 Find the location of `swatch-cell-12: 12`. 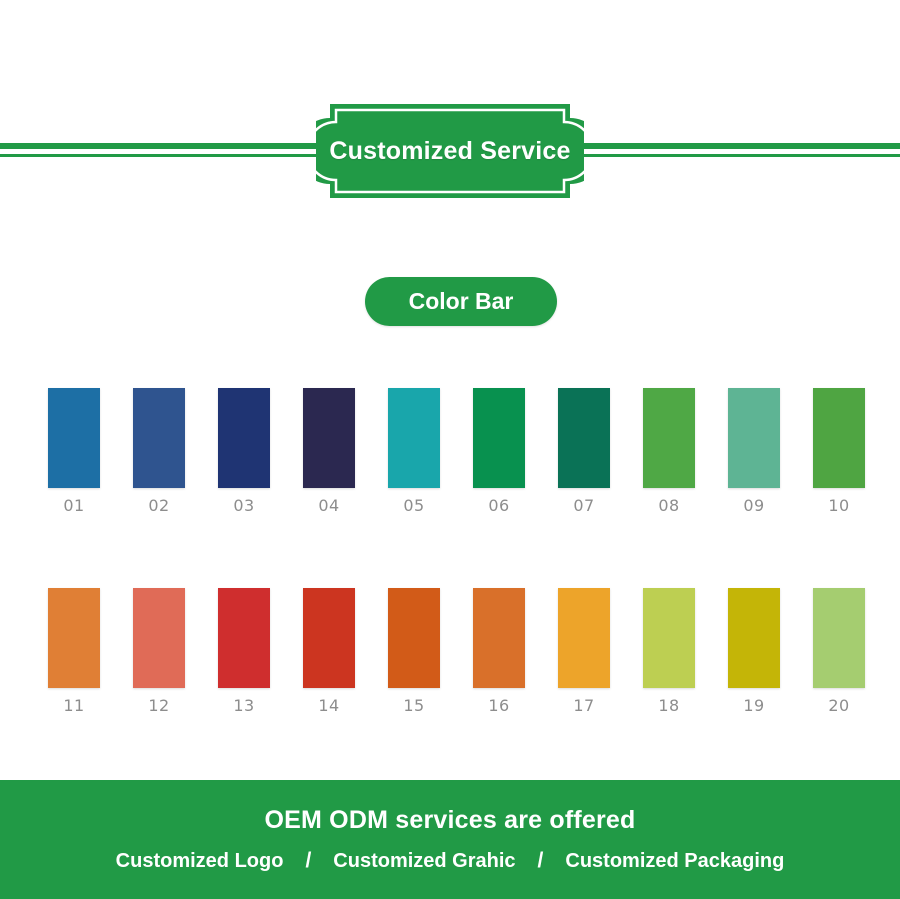

swatch-cell-12: 12 is located at coordinates (159, 653).